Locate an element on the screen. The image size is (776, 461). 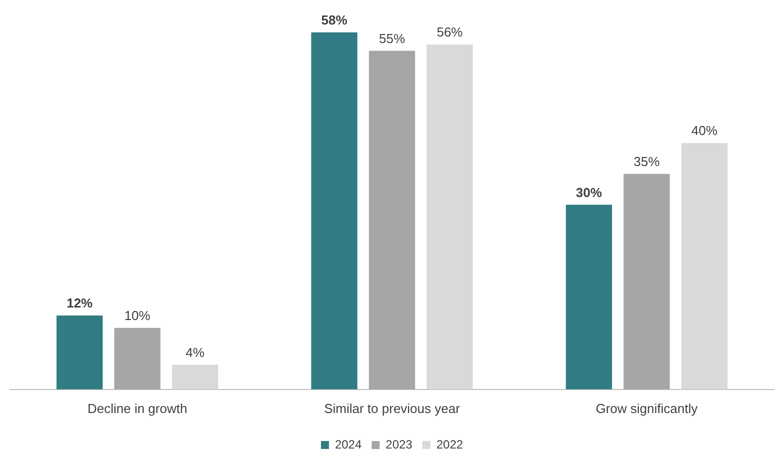
data-label: 30% is located at coordinates (589, 192).